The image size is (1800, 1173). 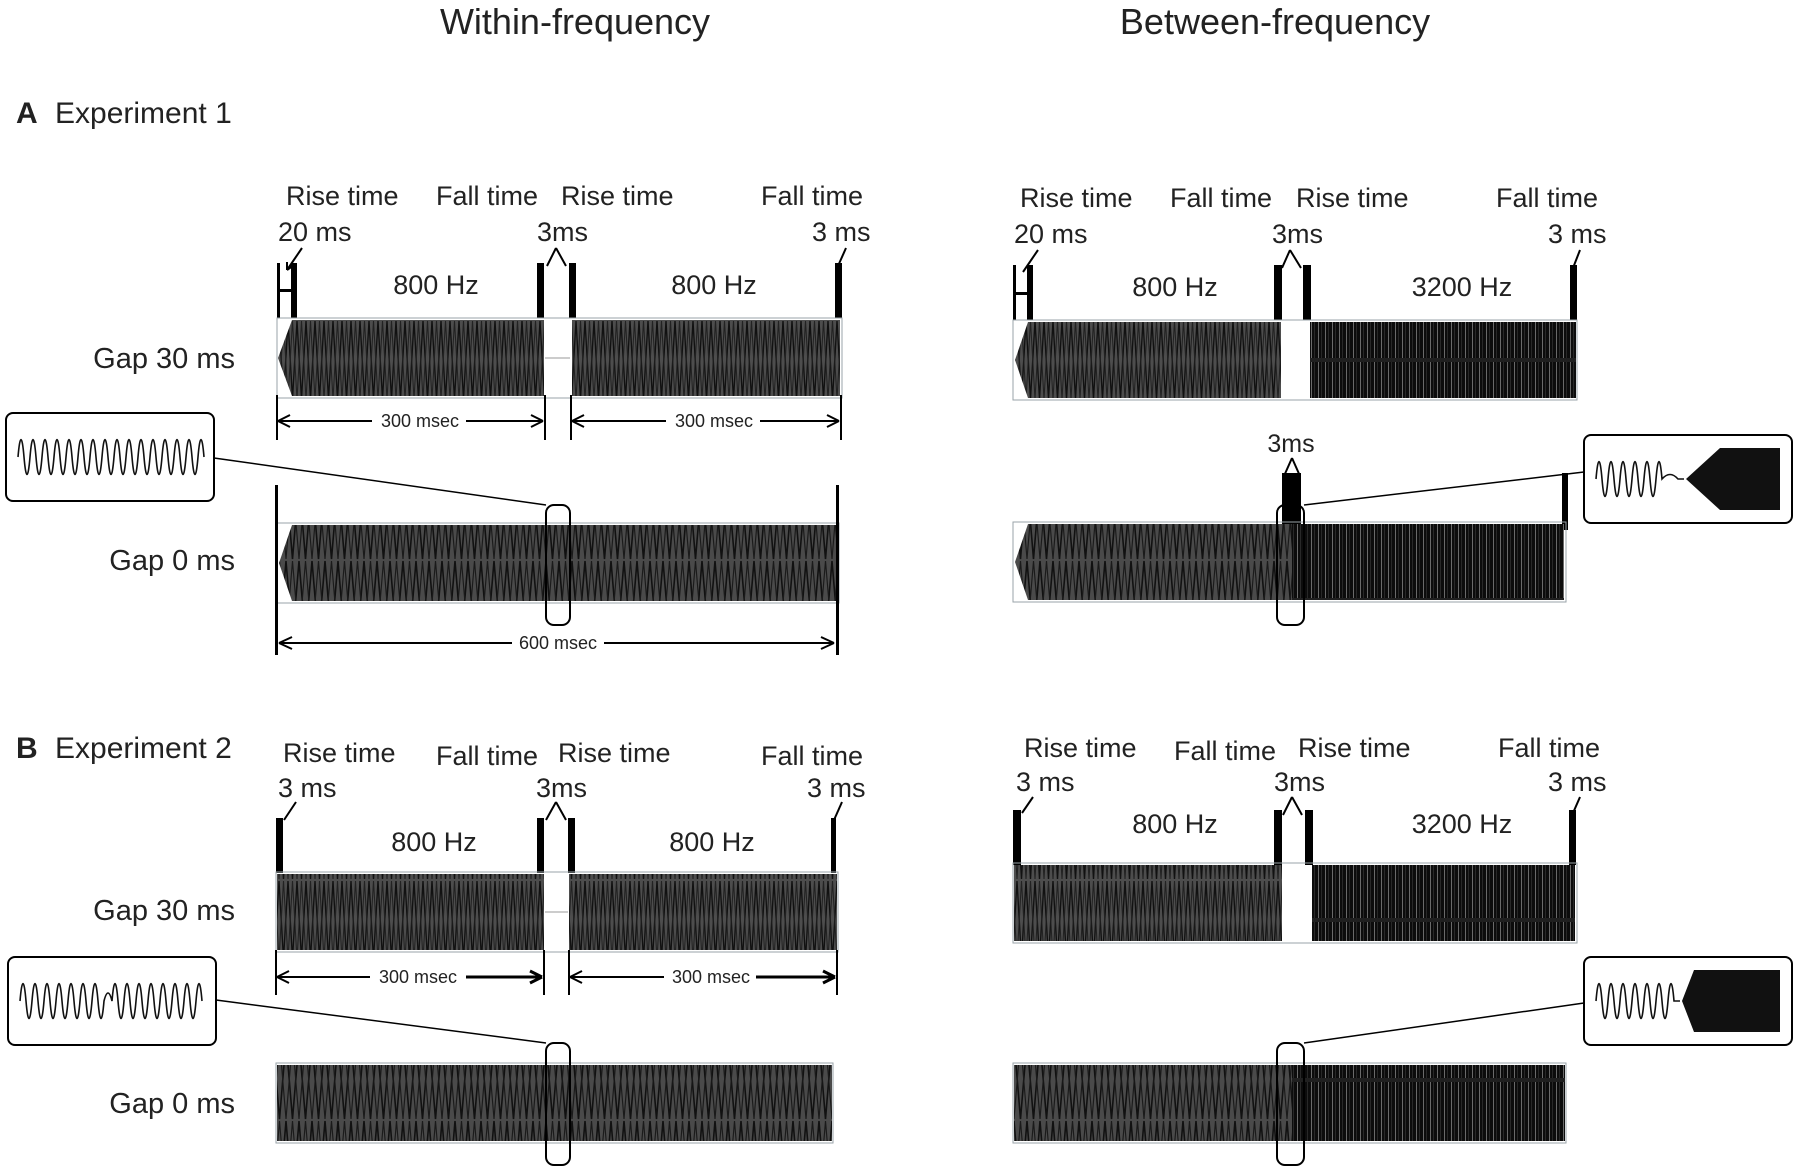 I want to click on panel-a-title: Experiment 1, so click(x=143, y=113).